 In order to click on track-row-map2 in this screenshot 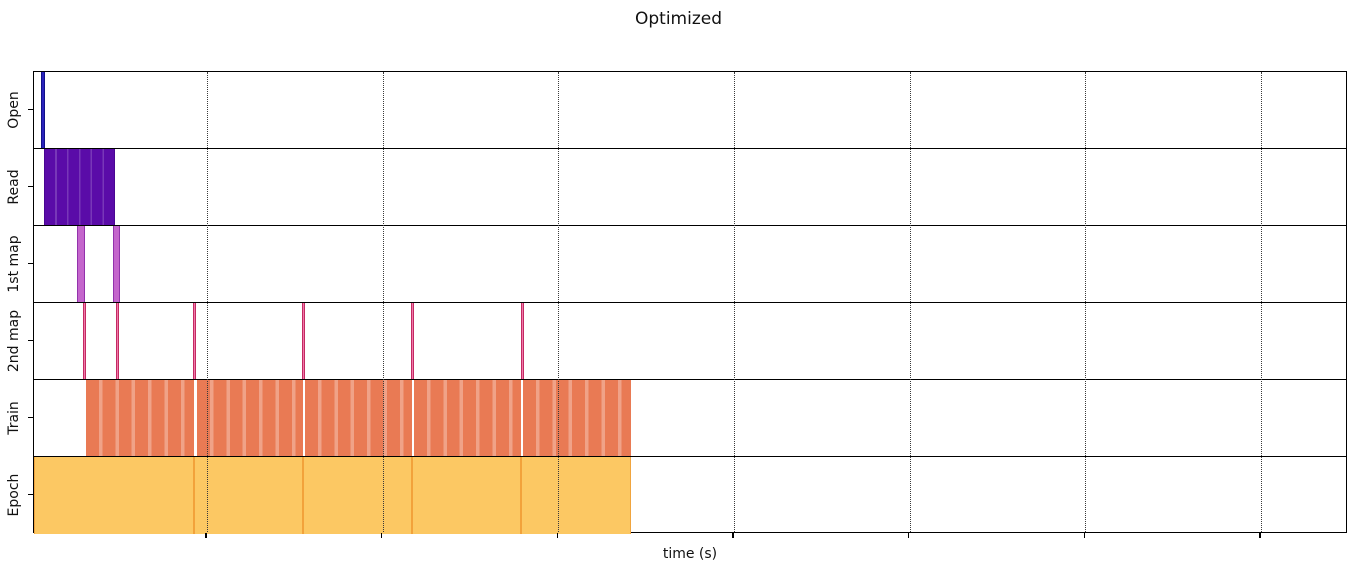, I will do `click(690, 341)`.